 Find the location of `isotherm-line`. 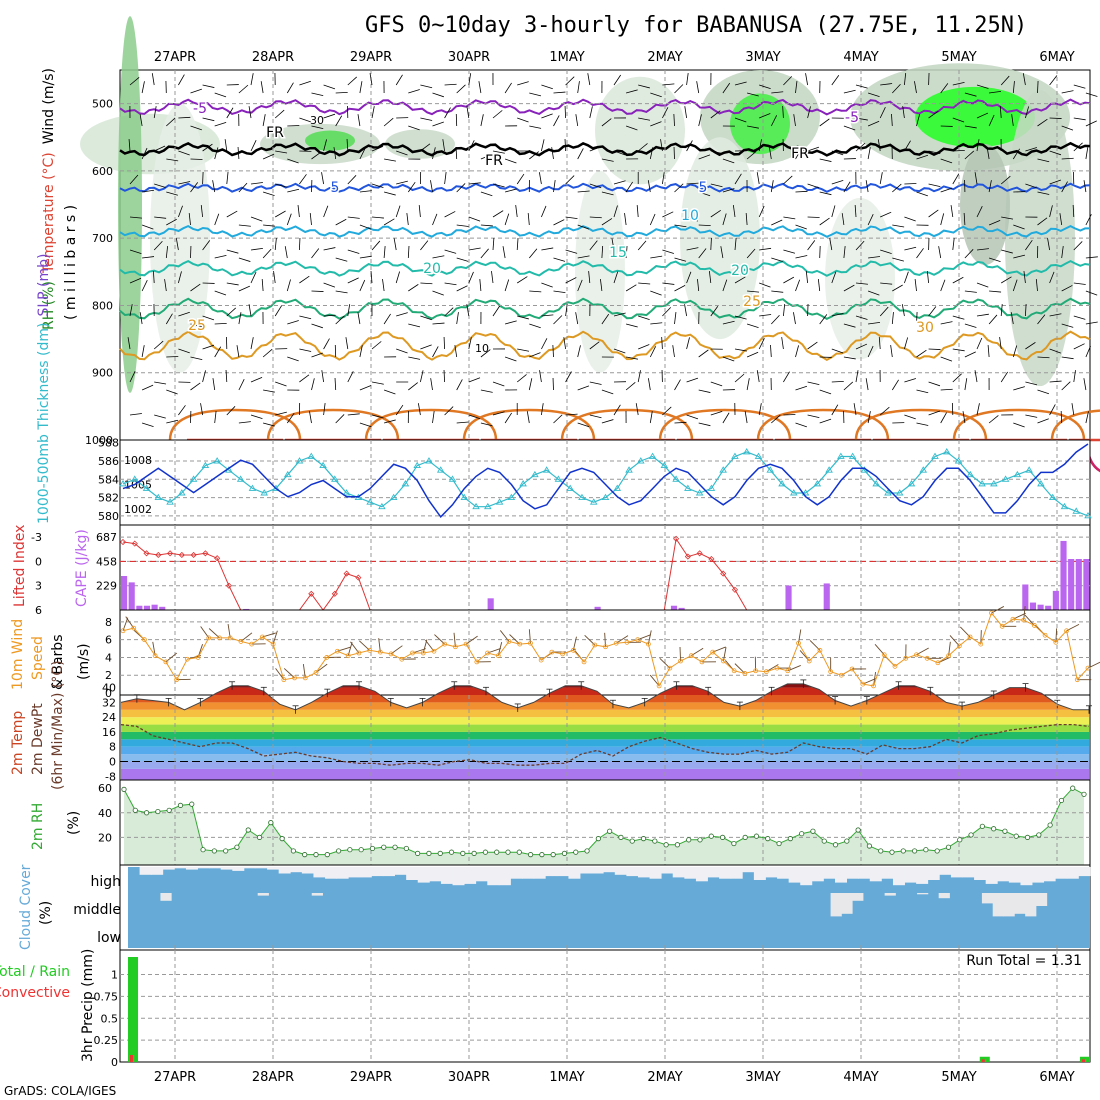

isotherm-line is located at coordinates (604, 231).